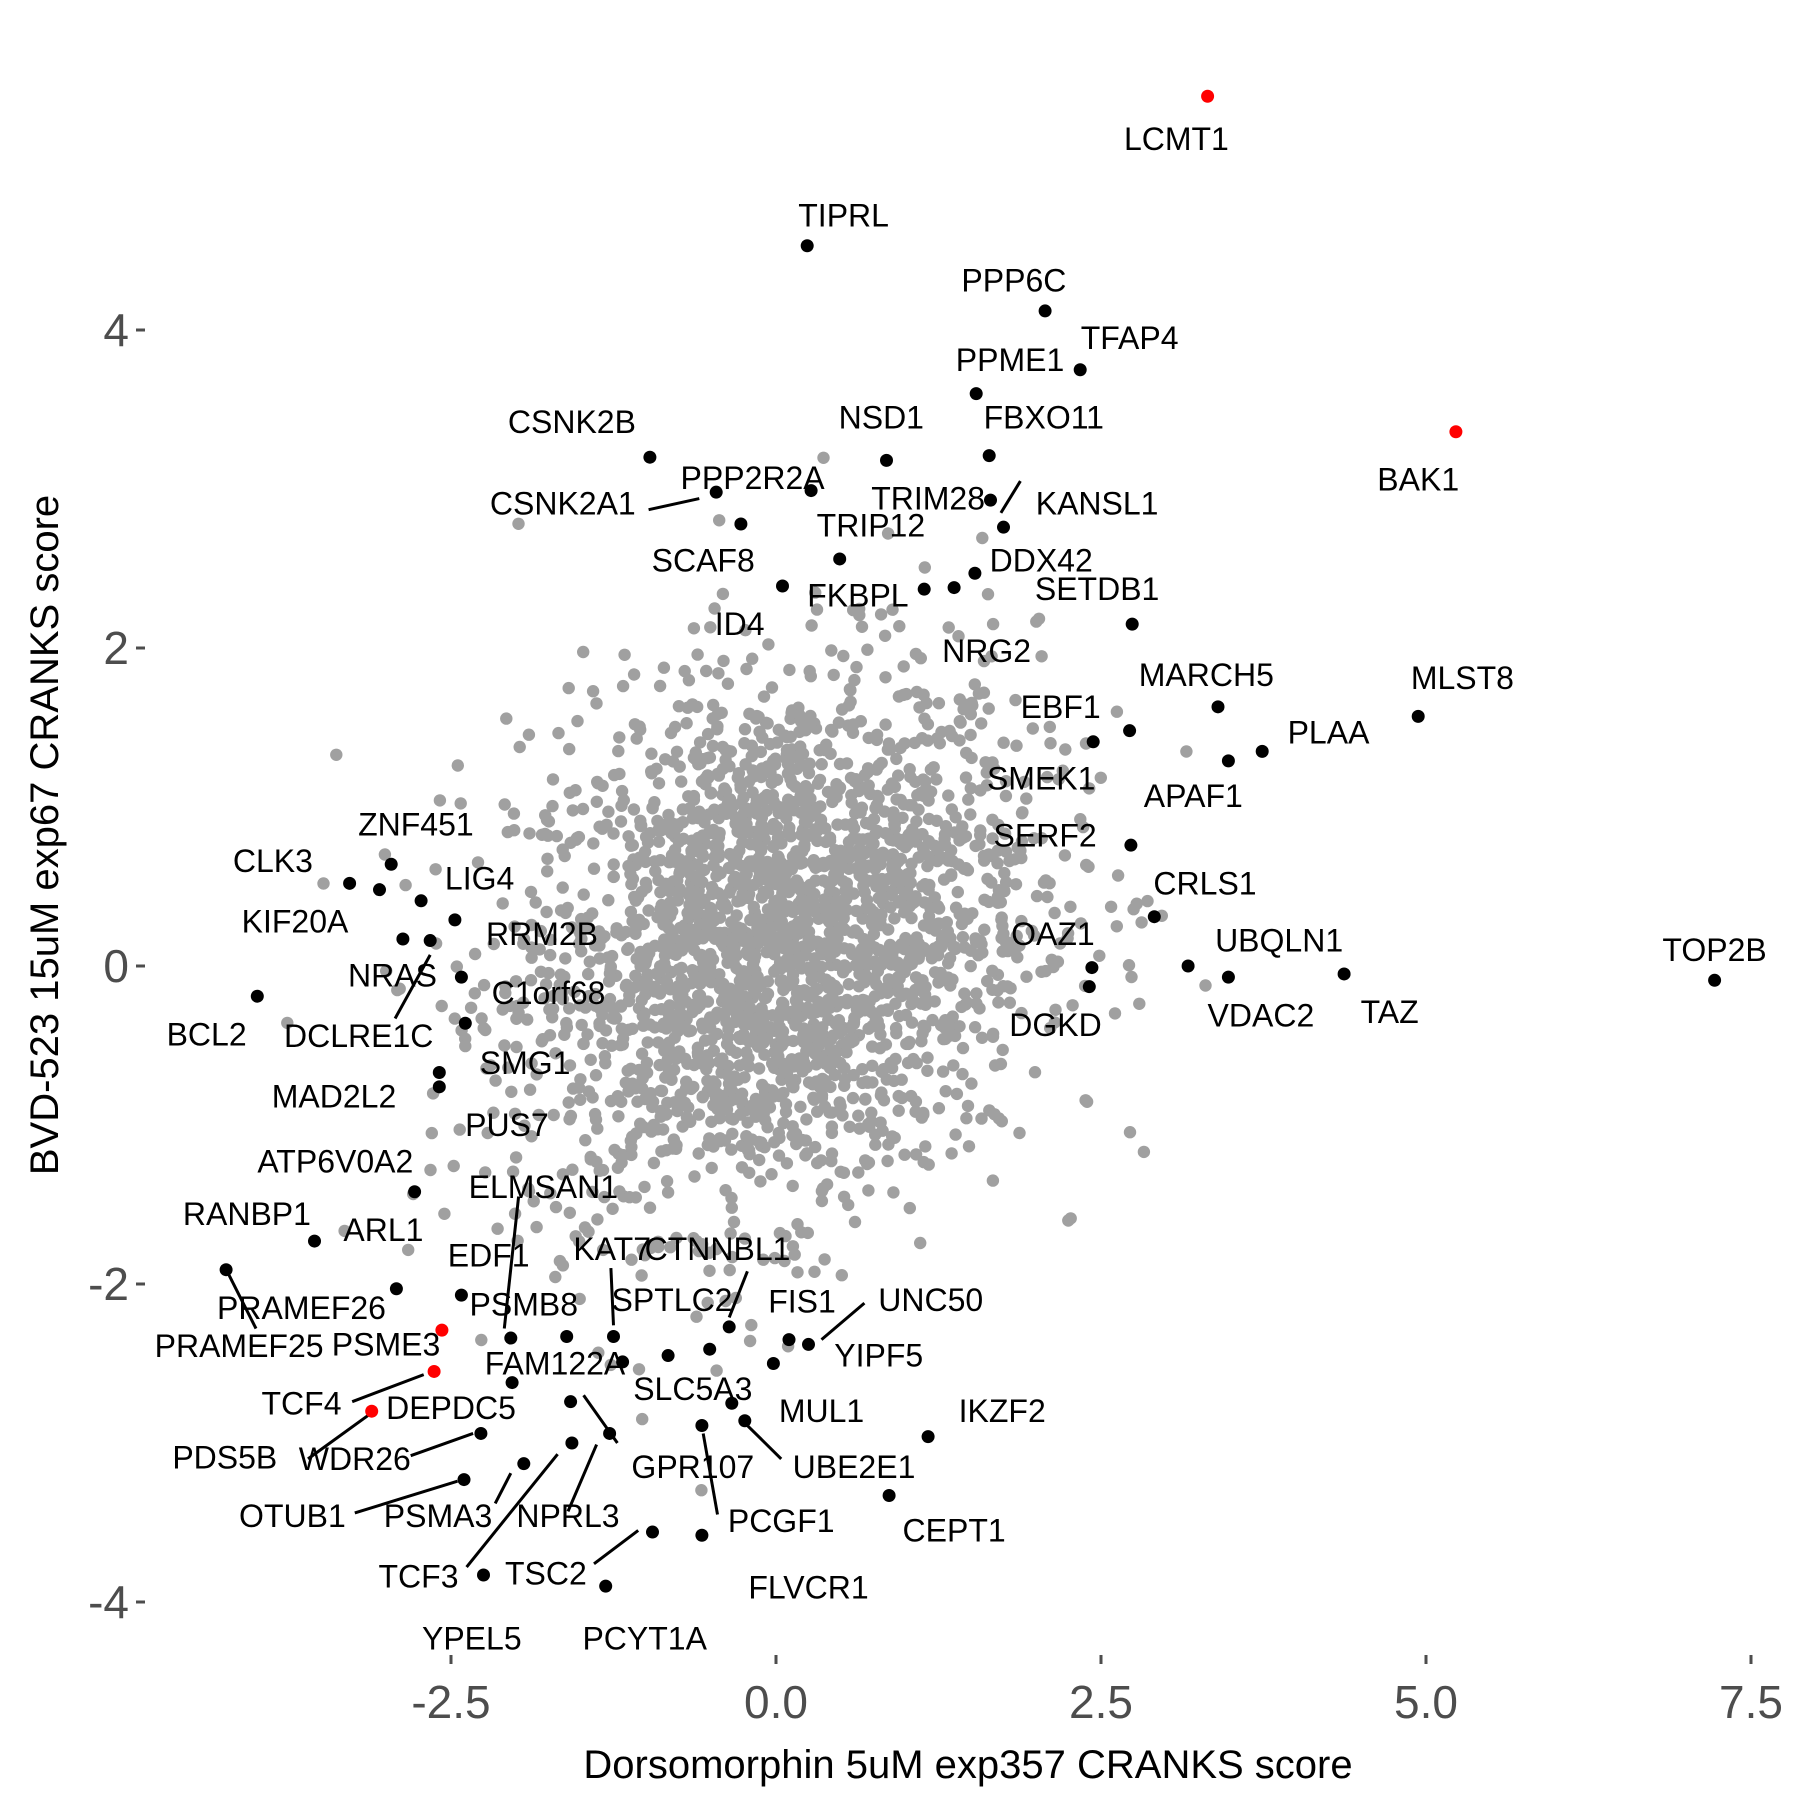  Describe the element at coordinates (1045, 836) in the screenshot. I see `gene-label-serf2: SERF2` at that location.